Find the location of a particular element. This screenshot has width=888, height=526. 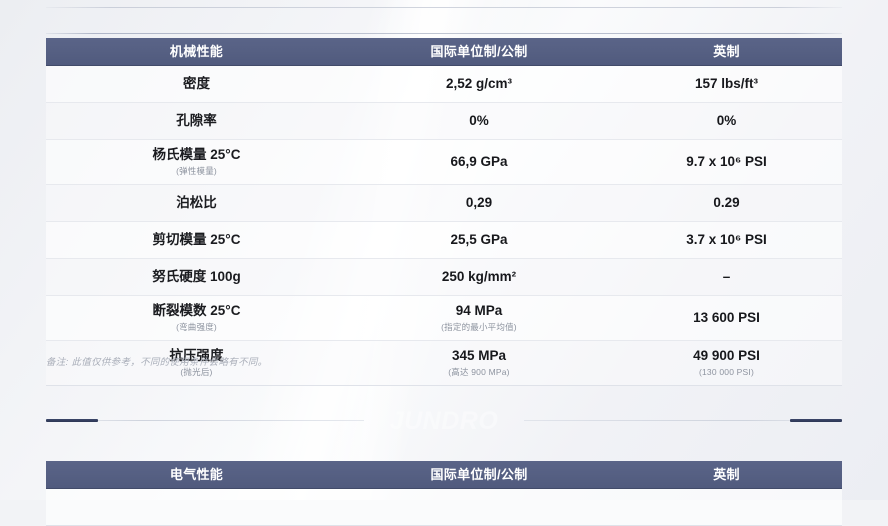

property-label: 泊松比 is located at coordinates (196, 202).